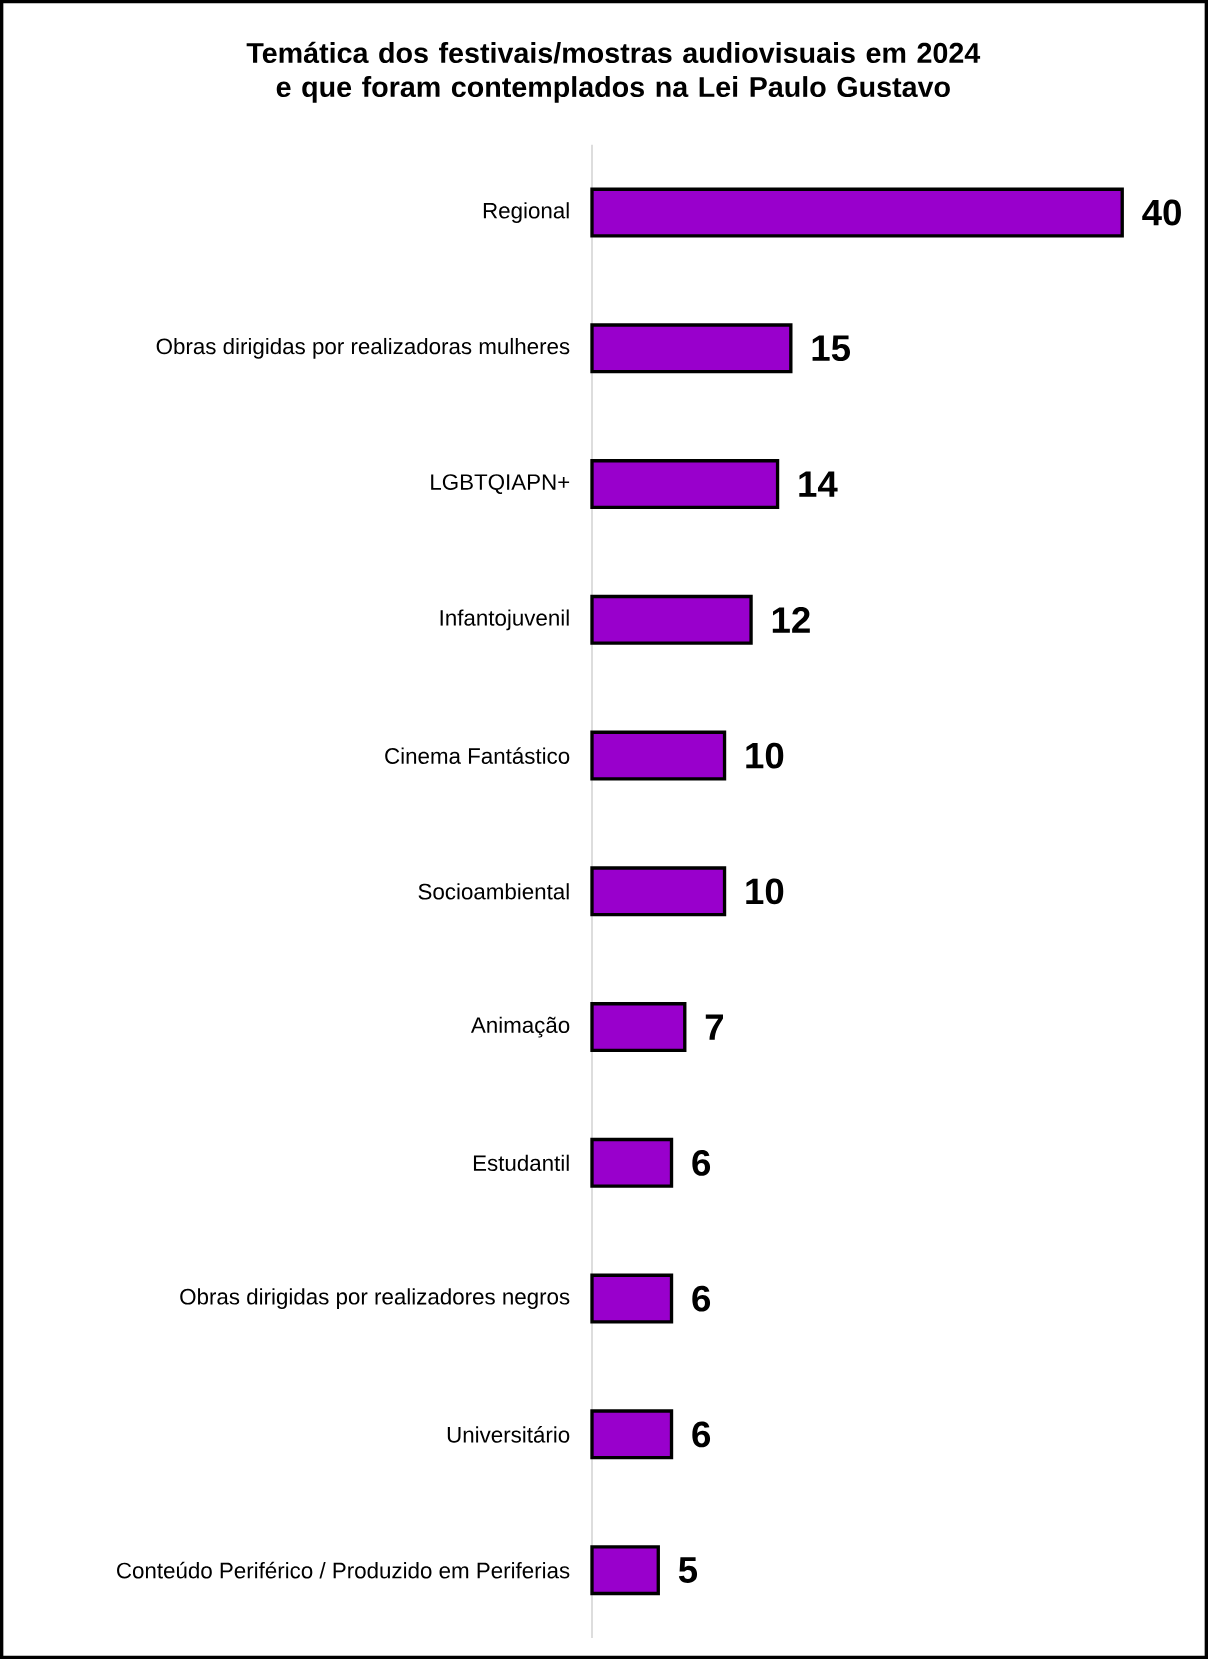 This screenshot has height=1659, width=1208. Describe the element at coordinates (791, 620) in the screenshot. I see `data-label: 12` at that location.